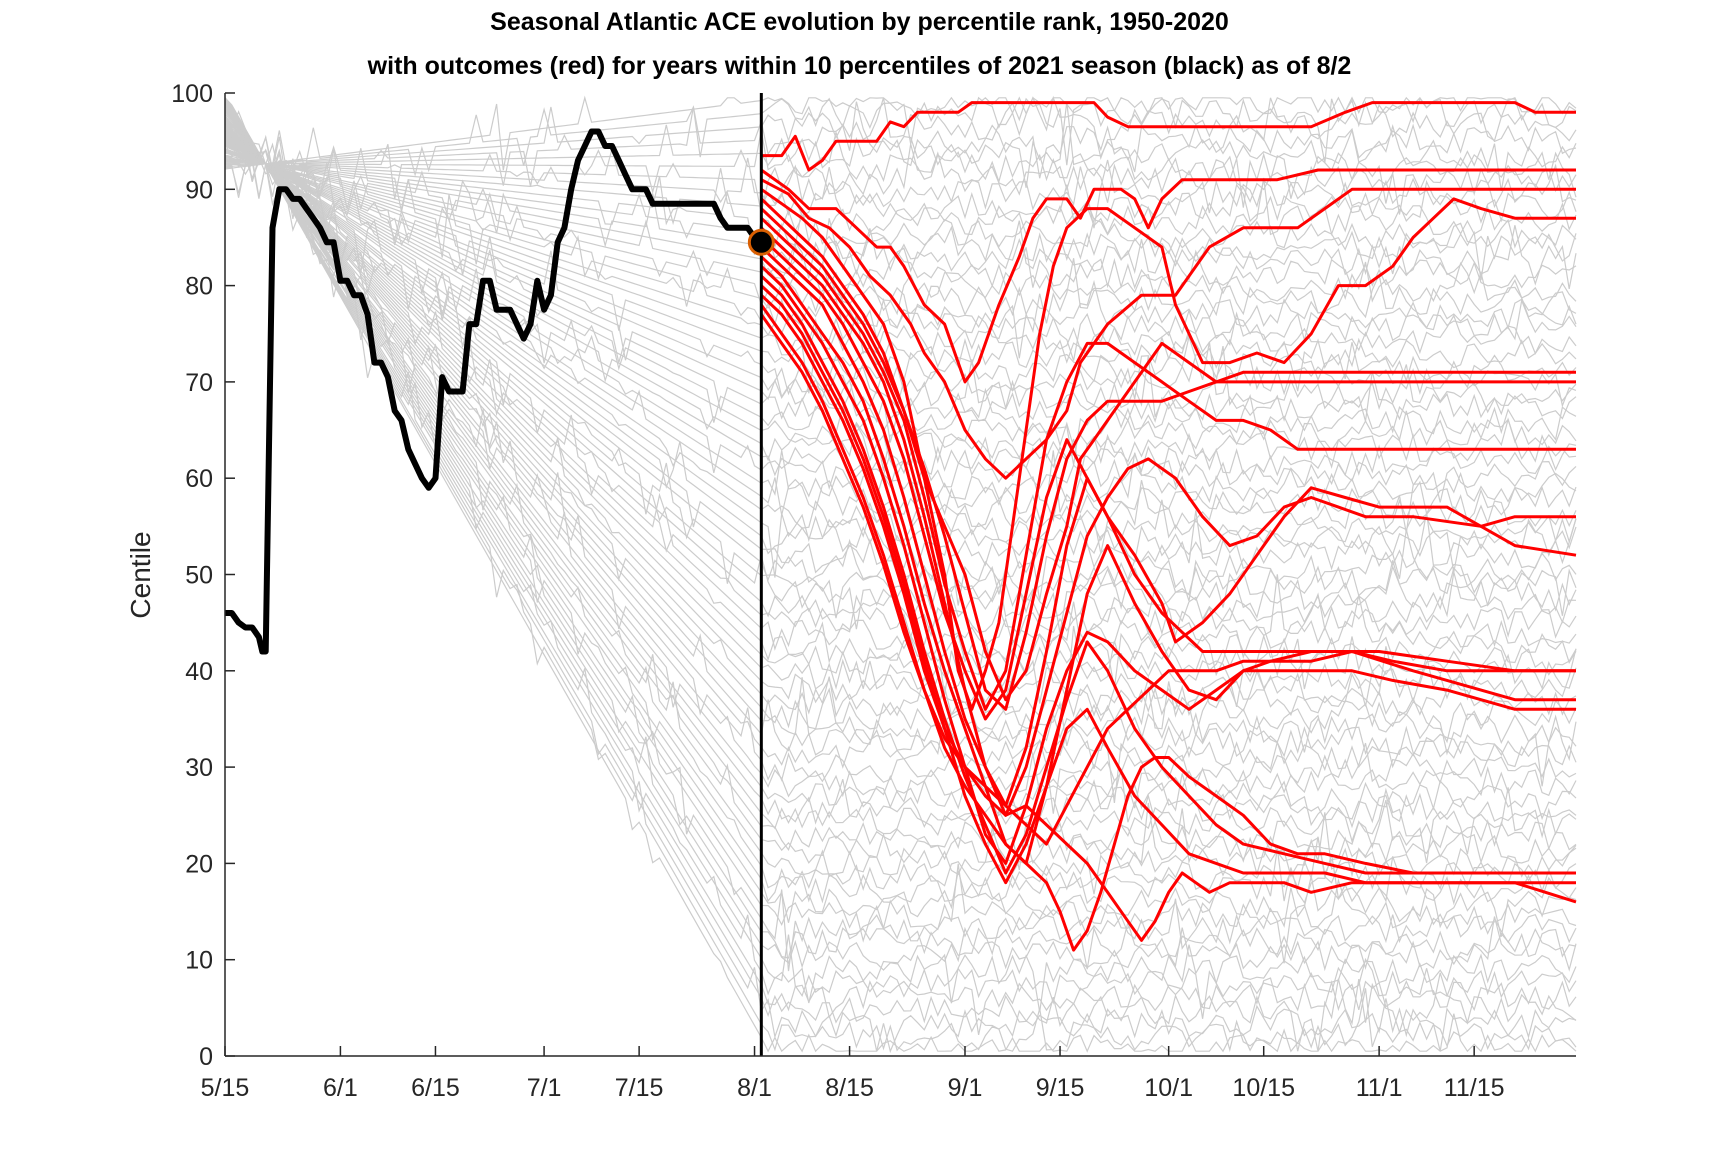  What do you see at coordinates (1060, 1088) in the screenshot?
I see `x-tick-label: 9/15` at bounding box center [1060, 1088].